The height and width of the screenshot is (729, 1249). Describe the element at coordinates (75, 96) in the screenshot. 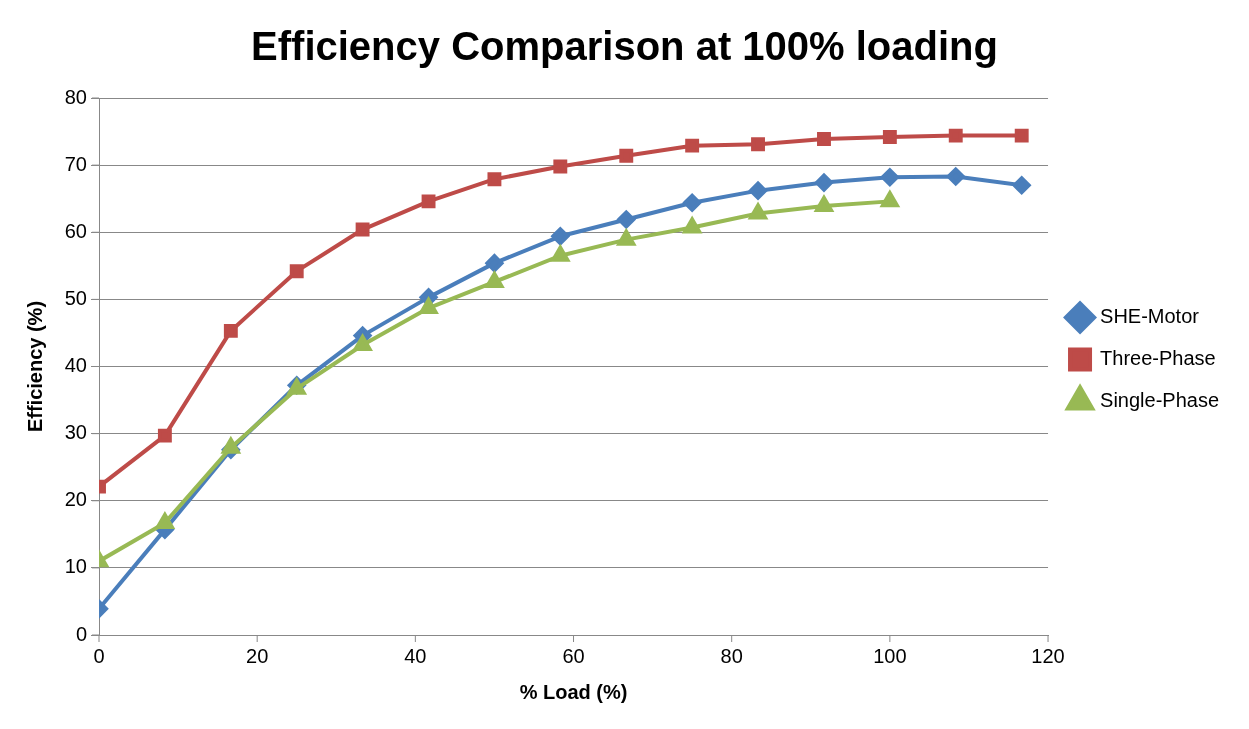

I see `y-tick-label: 80` at that location.